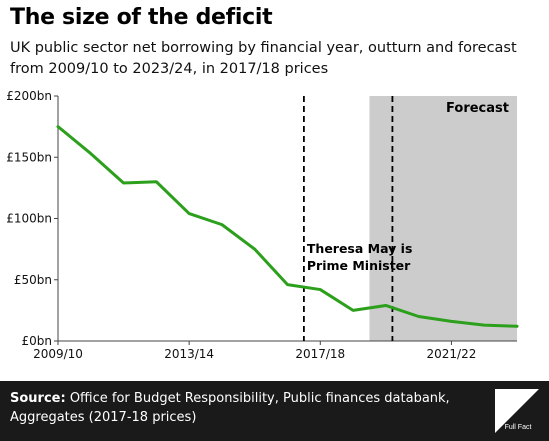 This screenshot has height=441, width=549. What do you see at coordinates (29, 96) in the screenshot?
I see `y-tick-label: £200bn` at bounding box center [29, 96].